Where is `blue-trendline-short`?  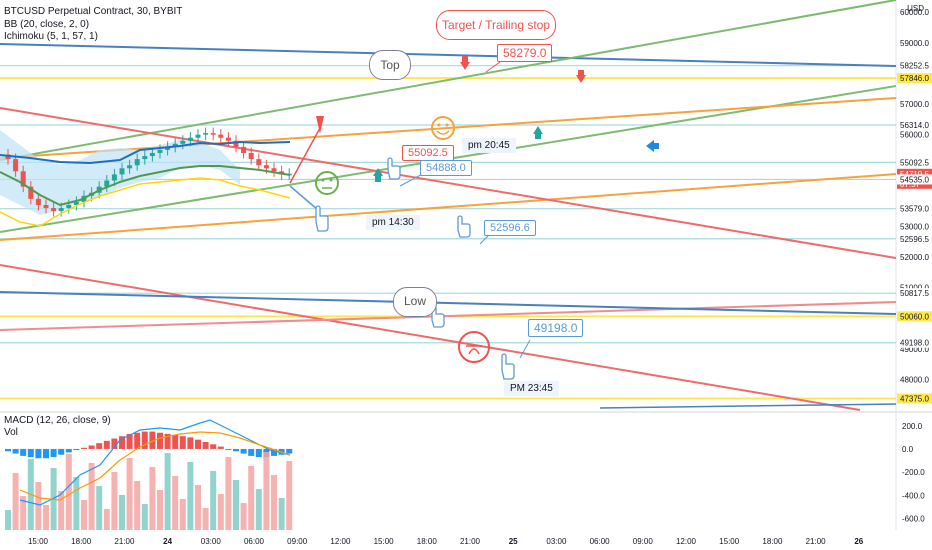
blue-trendline-short is located at coordinates (748, 406).